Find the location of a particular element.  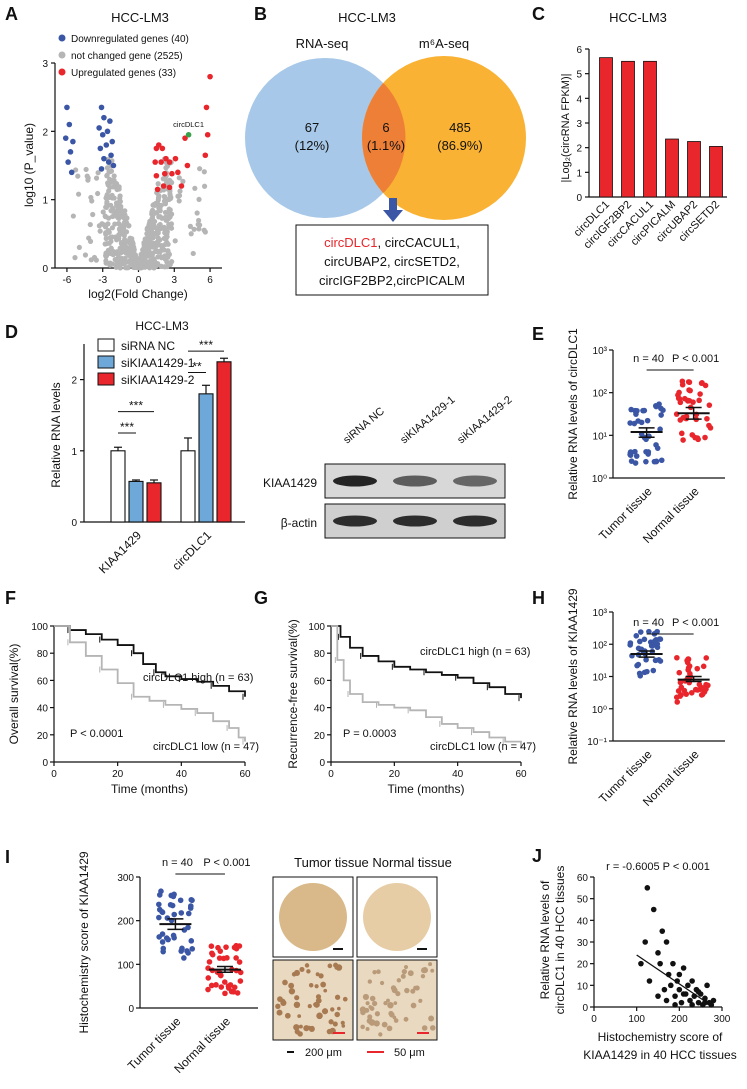

panel-c-bar is located at coordinates (650, 129).